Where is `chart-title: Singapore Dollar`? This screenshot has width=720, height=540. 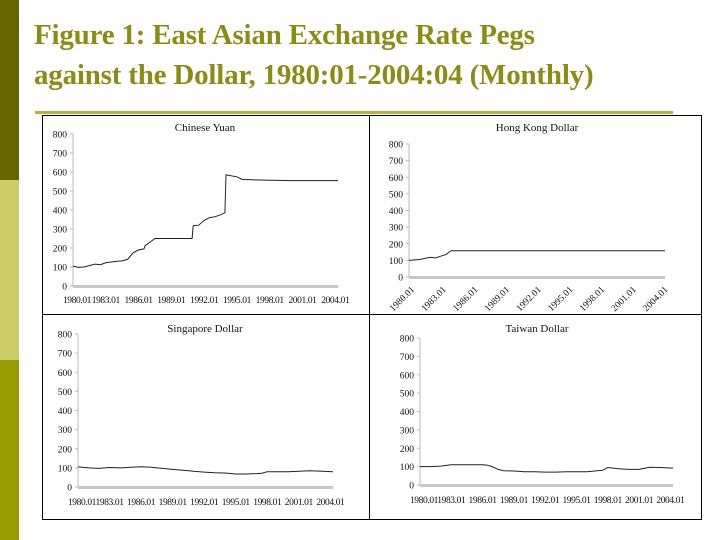
chart-title: Singapore Dollar is located at coordinates (205, 329).